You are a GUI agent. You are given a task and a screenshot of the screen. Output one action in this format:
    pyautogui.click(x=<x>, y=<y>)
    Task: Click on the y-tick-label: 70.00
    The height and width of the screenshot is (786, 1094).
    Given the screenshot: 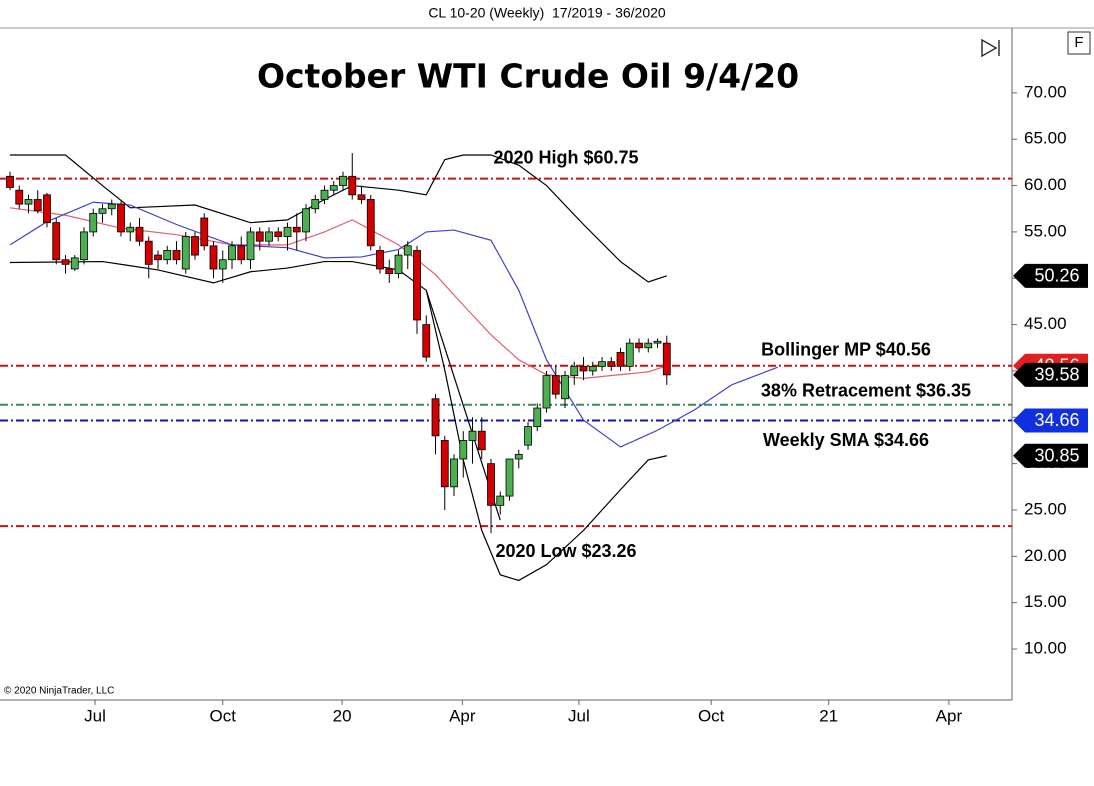 What is the action you would take?
    pyautogui.click(x=1045, y=91)
    